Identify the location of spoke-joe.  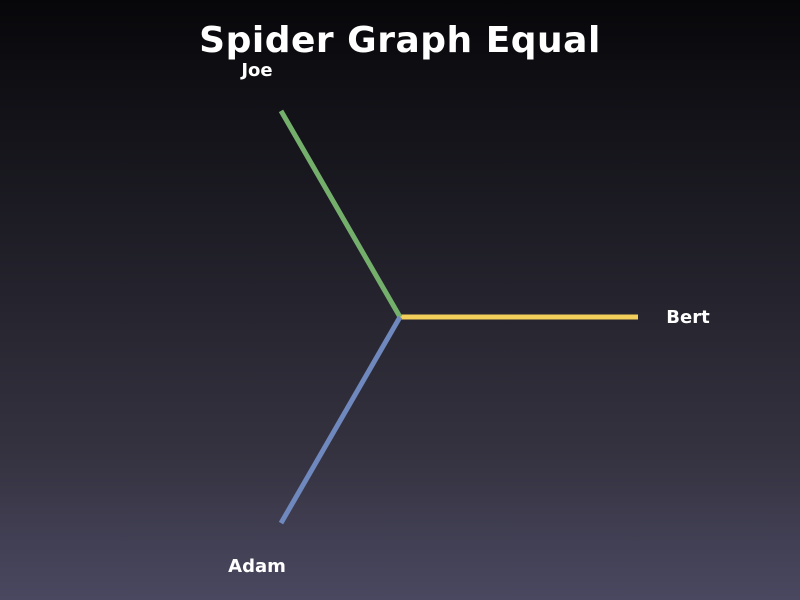
(340, 214).